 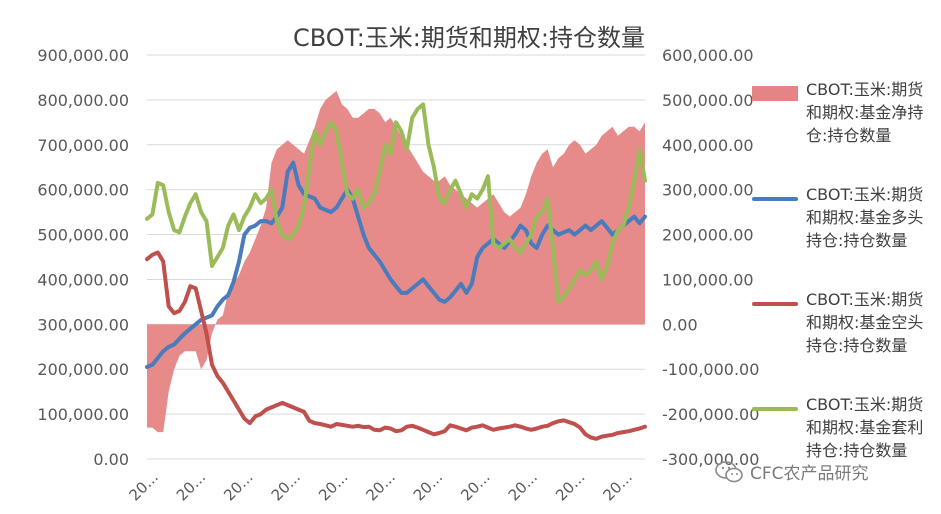 What do you see at coordinates (83, 414) in the screenshot?
I see `left-tick-label: 100,000.00` at bounding box center [83, 414].